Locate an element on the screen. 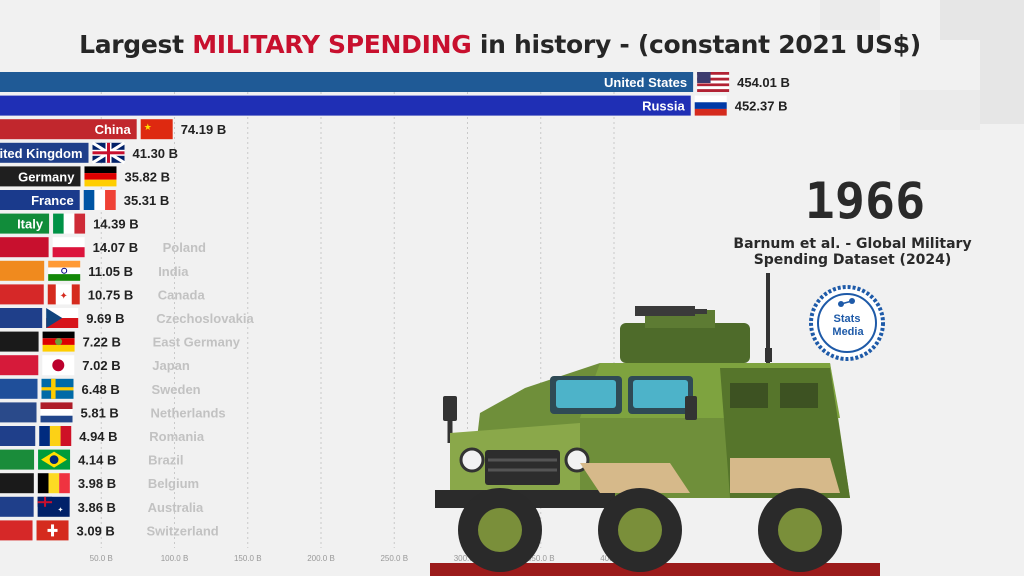 Image resolution: width=1024 pixels, height=576 pixels. category-label: Brazil is located at coordinates (165, 460).